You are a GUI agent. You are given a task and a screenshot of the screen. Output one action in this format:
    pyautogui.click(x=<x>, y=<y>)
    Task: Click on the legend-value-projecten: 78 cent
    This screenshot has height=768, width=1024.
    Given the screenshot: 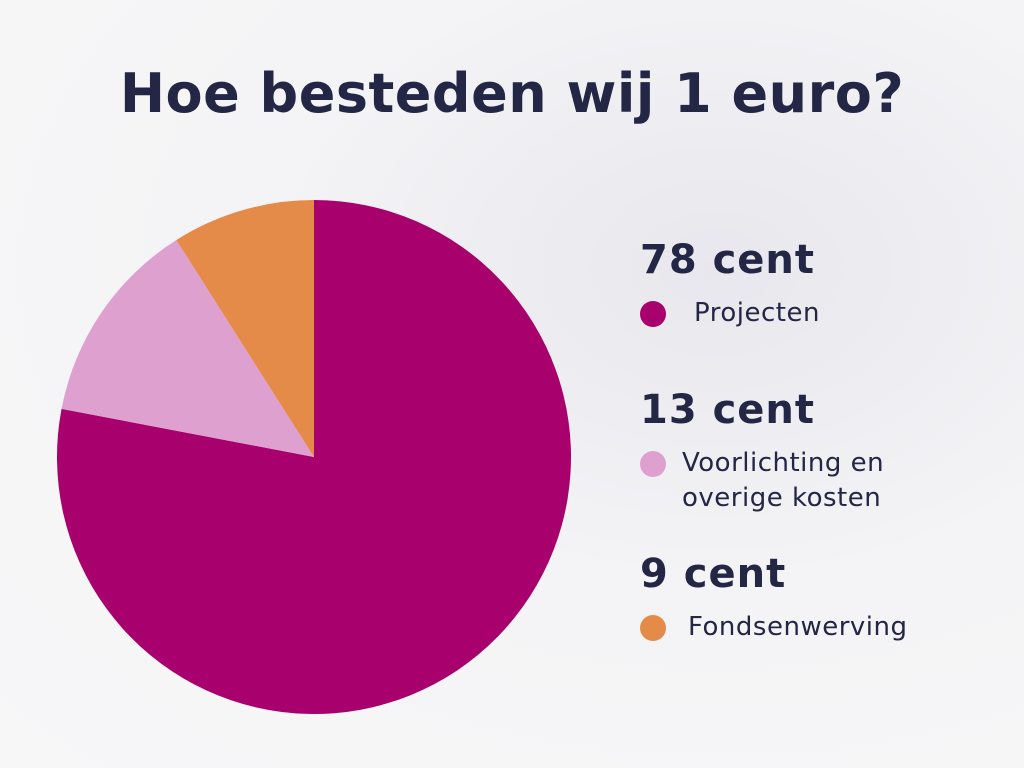 What is the action you would take?
    pyautogui.click(x=728, y=260)
    